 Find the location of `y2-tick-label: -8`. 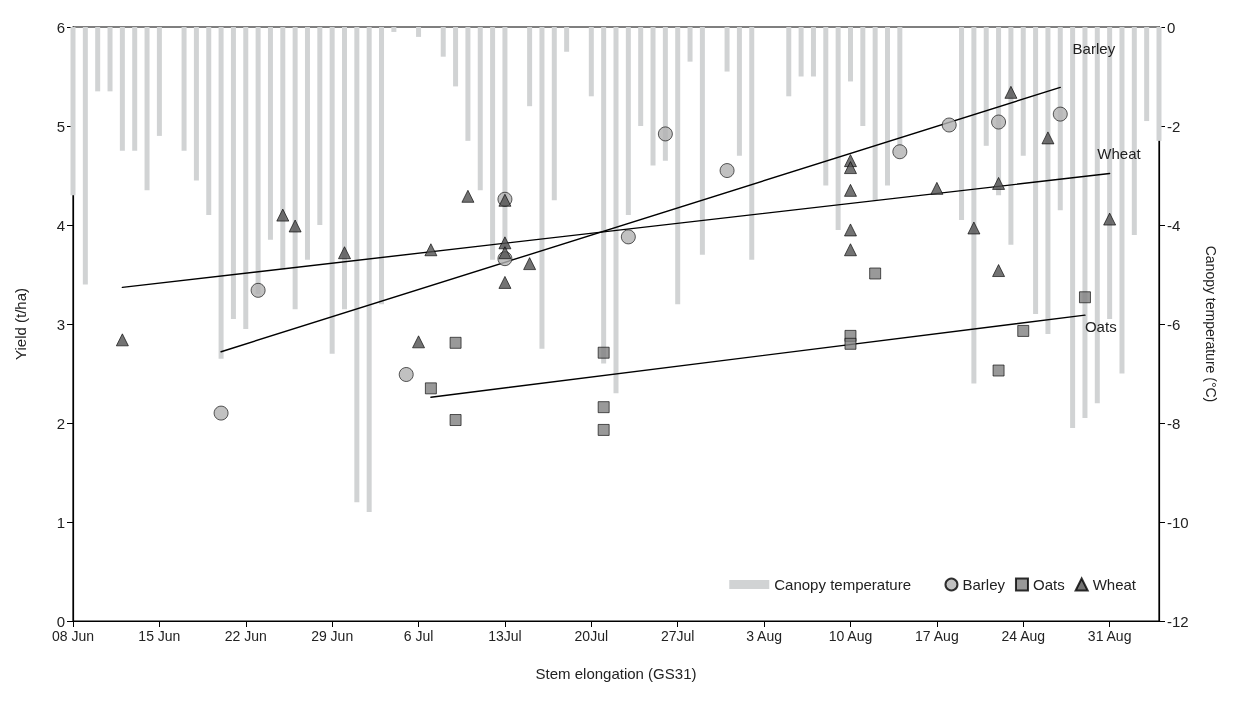

y2-tick-label: -8 is located at coordinates (1174, 423).